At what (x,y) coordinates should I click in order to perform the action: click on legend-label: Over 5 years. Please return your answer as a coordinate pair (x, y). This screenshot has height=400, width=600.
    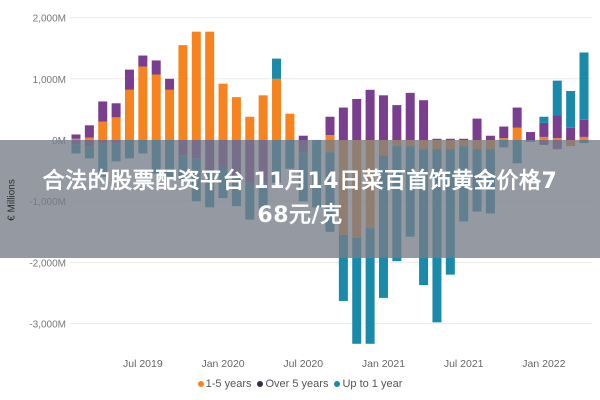
    Looking at the image, I should click on (297, 384).